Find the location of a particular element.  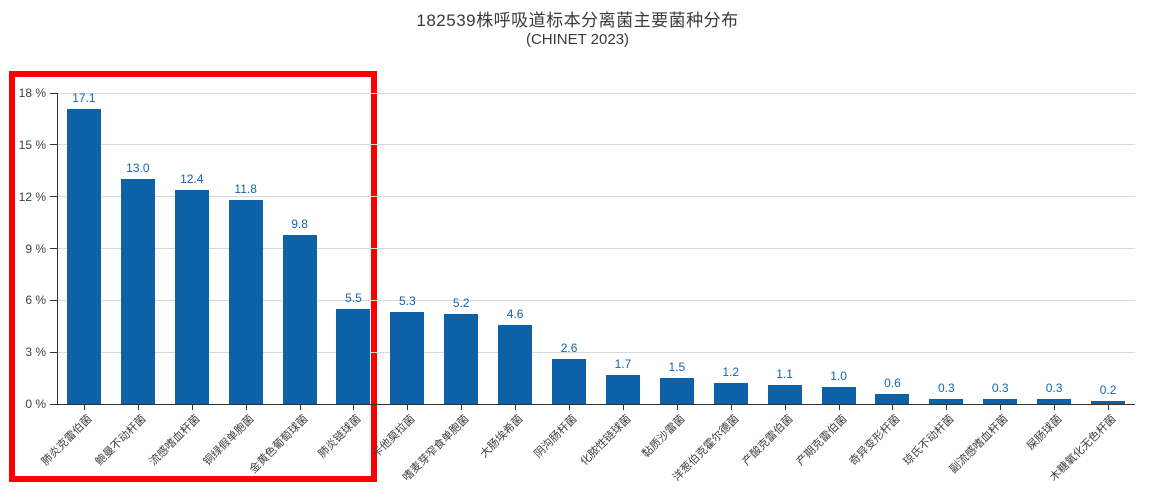

bar-value-label: 2.6 is located at coordinates (569, 348).